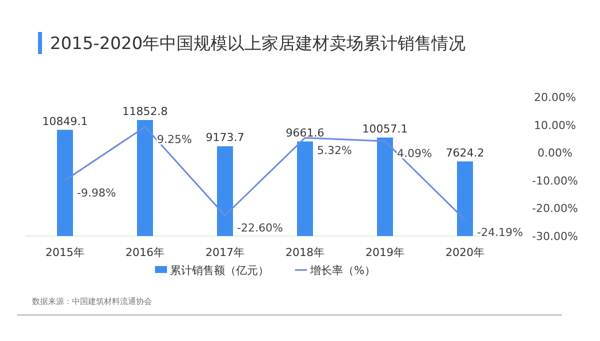 The image size is (600, 341). I want to click on x-tick-label: 2019年, so click(385, 252).